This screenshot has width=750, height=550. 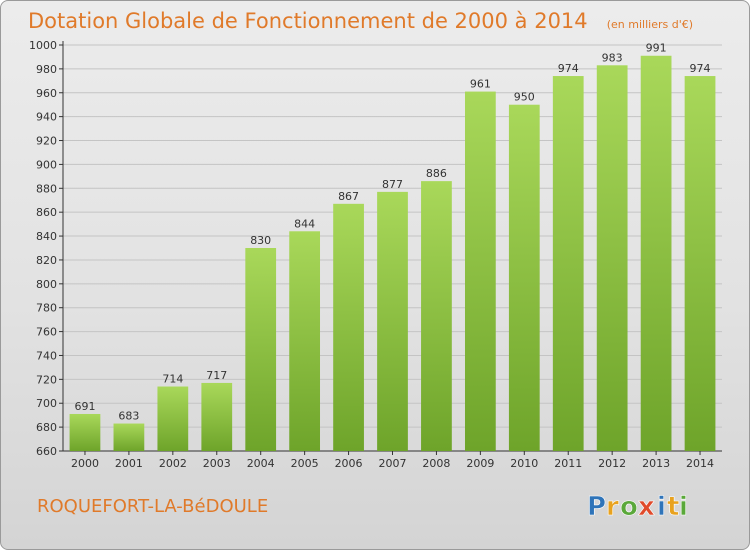 What do you see at coordinates (656, 48) in the screenshot?
I see `data-label: 991` at bounding box center [656, 48].